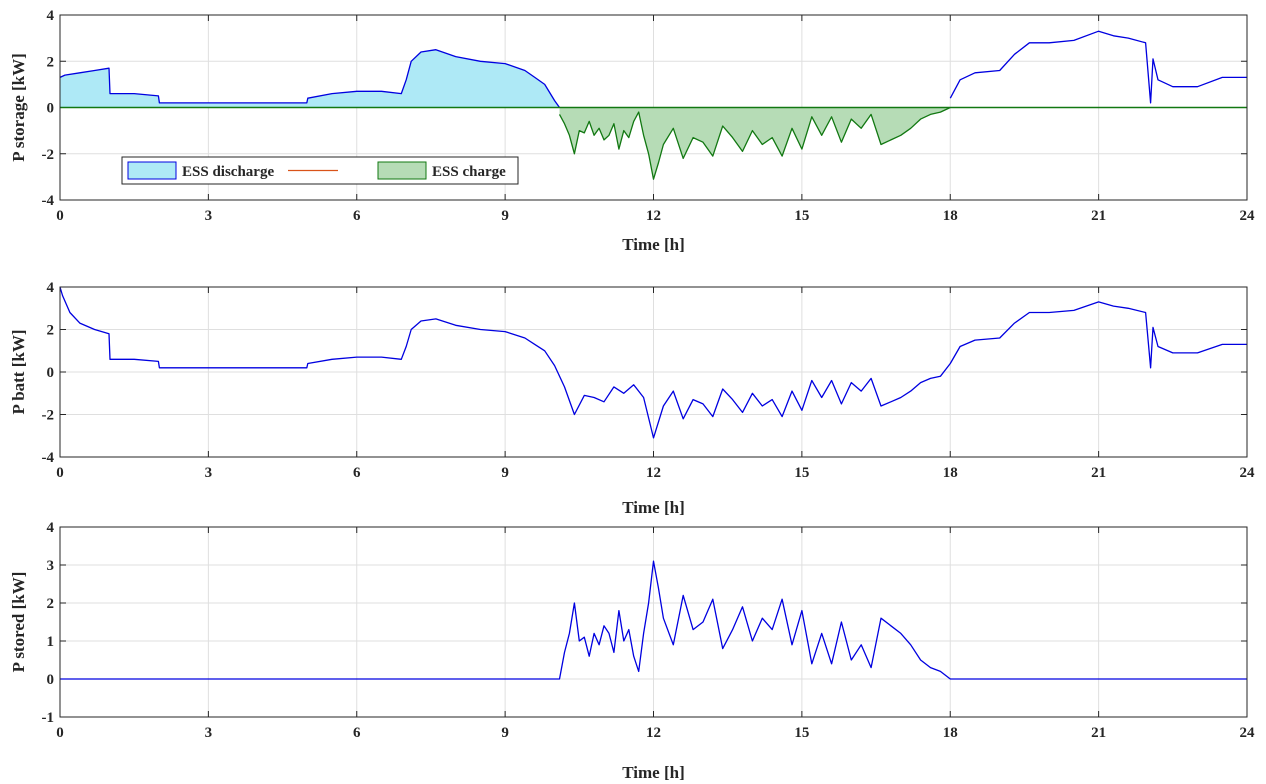 This screenshot has height=784, width=1266. Describe the element at coordinates (18, 372) in the screenshot. I see `y-axis-label: P batt [kW]` at that location.